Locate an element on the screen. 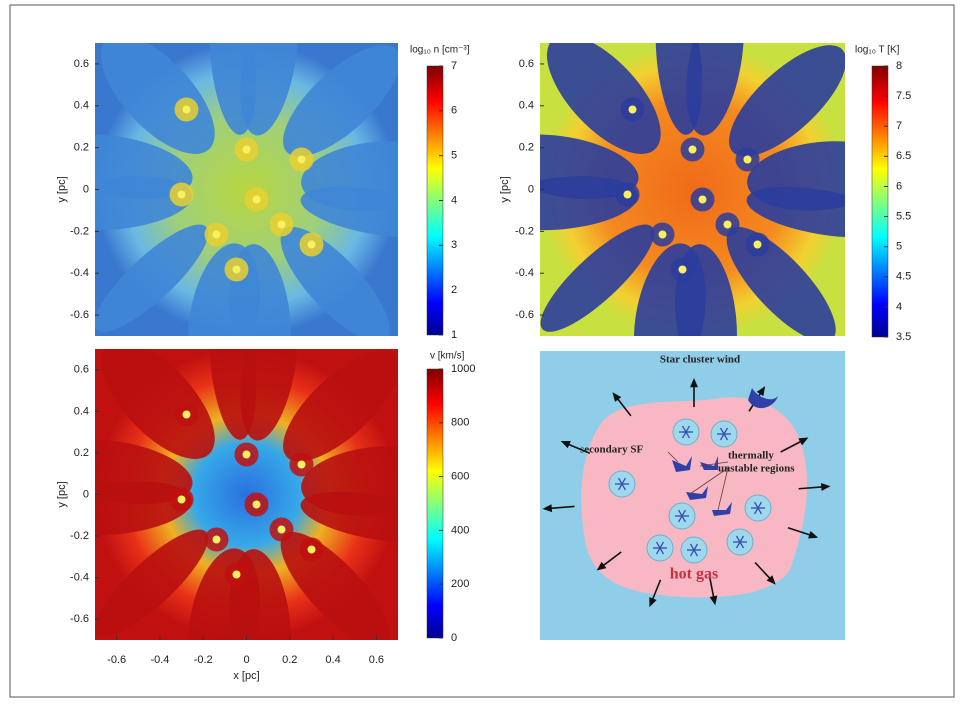 The image size is (964, 704). thermal-label: unstable regions is located at coordinates (756, 469).